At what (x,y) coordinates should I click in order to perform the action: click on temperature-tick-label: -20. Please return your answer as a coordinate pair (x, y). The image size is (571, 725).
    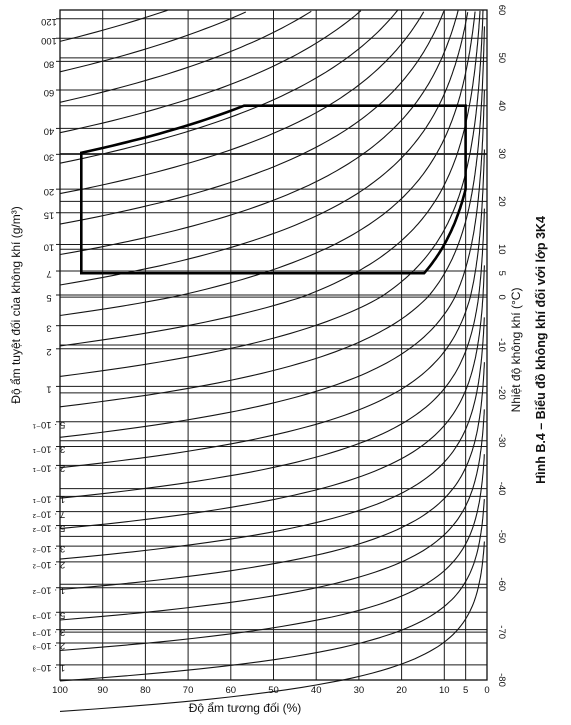
    Looking at the image, I should click on (501, 393).